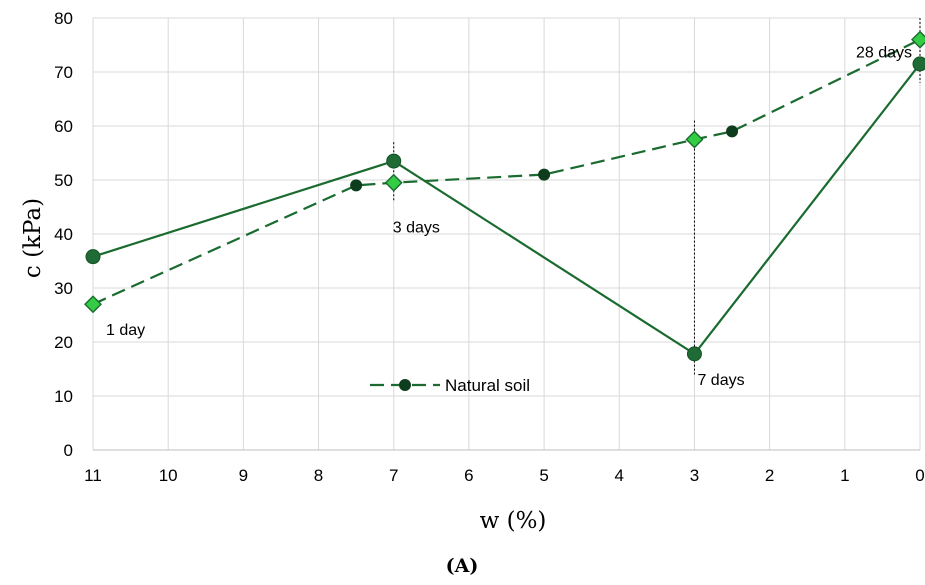 This screenshot has height=585, width=925. I want to click on y-tick-label: 20, so click(63, 342).